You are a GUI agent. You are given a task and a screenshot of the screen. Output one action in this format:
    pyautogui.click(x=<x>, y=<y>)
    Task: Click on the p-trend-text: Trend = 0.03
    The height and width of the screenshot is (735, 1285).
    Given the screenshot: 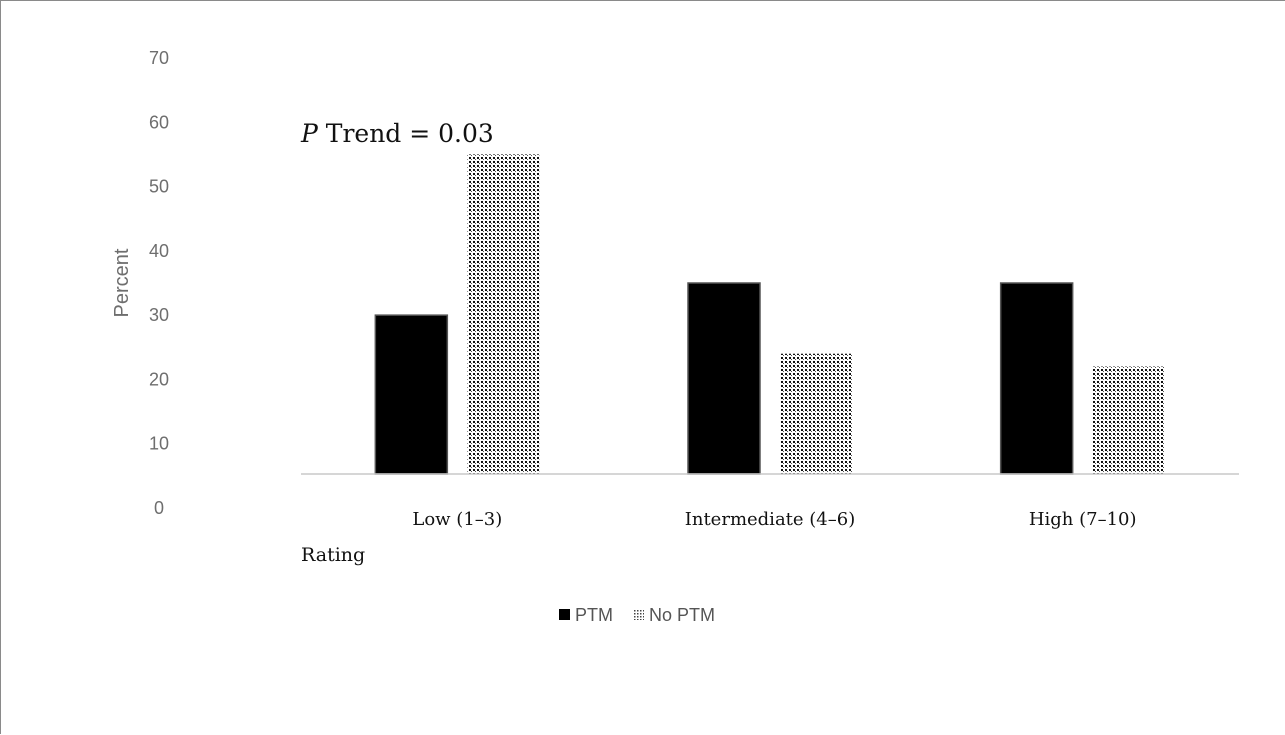 What is the action you would take?
    pyautogui.click(x=406, y=133)
    